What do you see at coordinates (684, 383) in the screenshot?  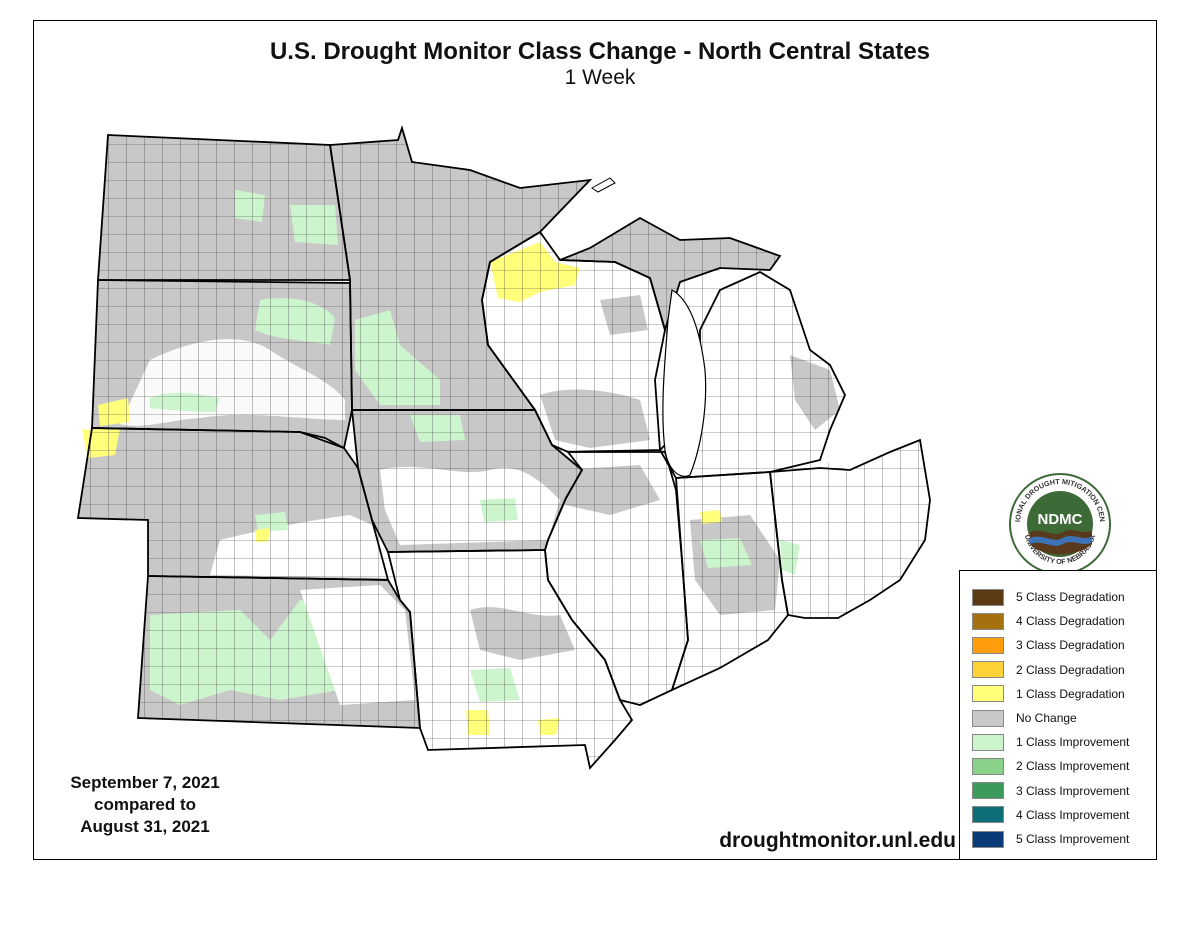 I see `lake-michigan` at bounding box center [684, 383].